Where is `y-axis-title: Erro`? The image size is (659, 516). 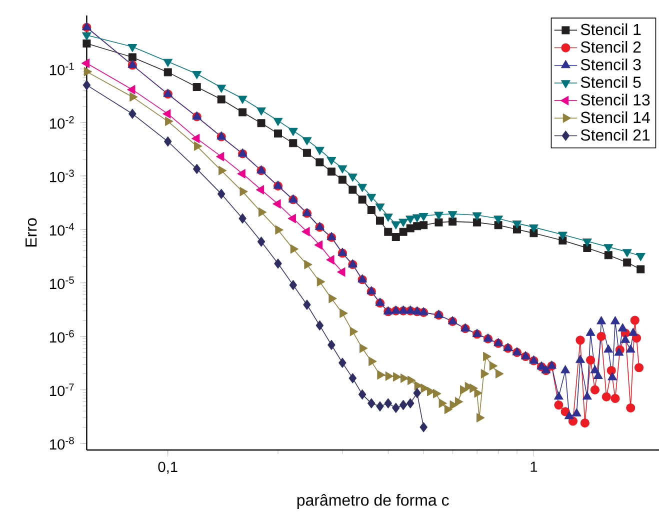
y-axis-title: Erro is located at coordinates (31, 232).